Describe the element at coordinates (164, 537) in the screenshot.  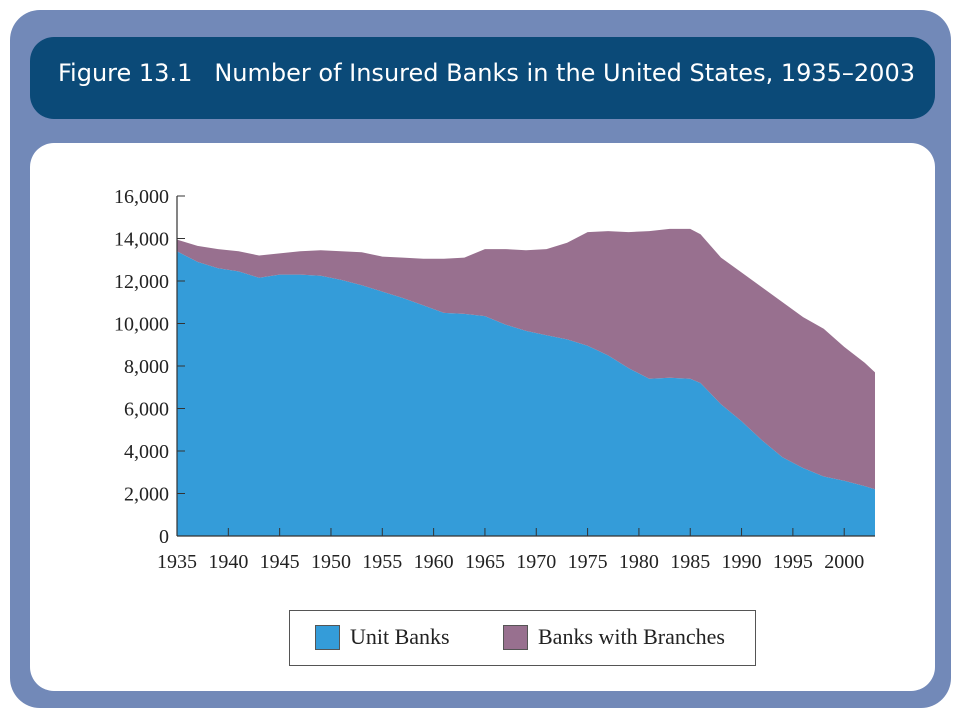
I see `y-tick-label: 0` at that location.